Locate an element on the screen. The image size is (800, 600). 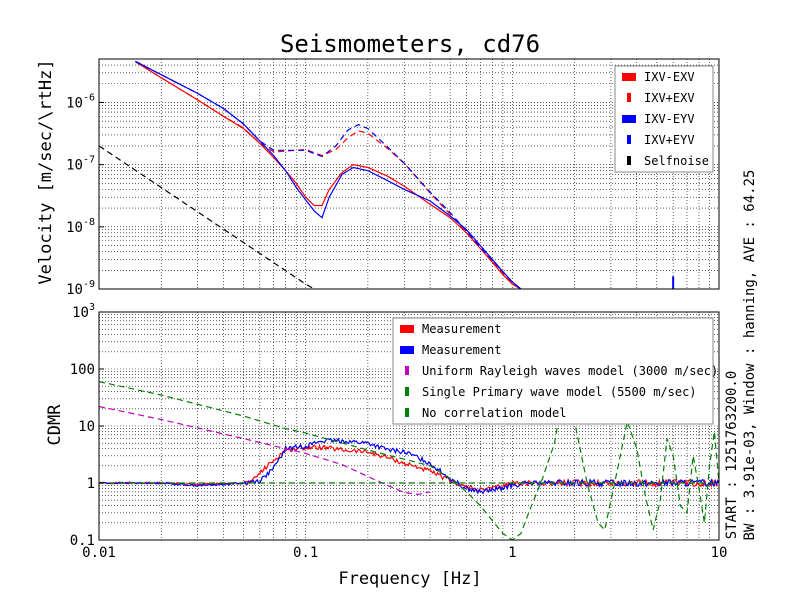
legend-box is located at coordinates (553, 371).